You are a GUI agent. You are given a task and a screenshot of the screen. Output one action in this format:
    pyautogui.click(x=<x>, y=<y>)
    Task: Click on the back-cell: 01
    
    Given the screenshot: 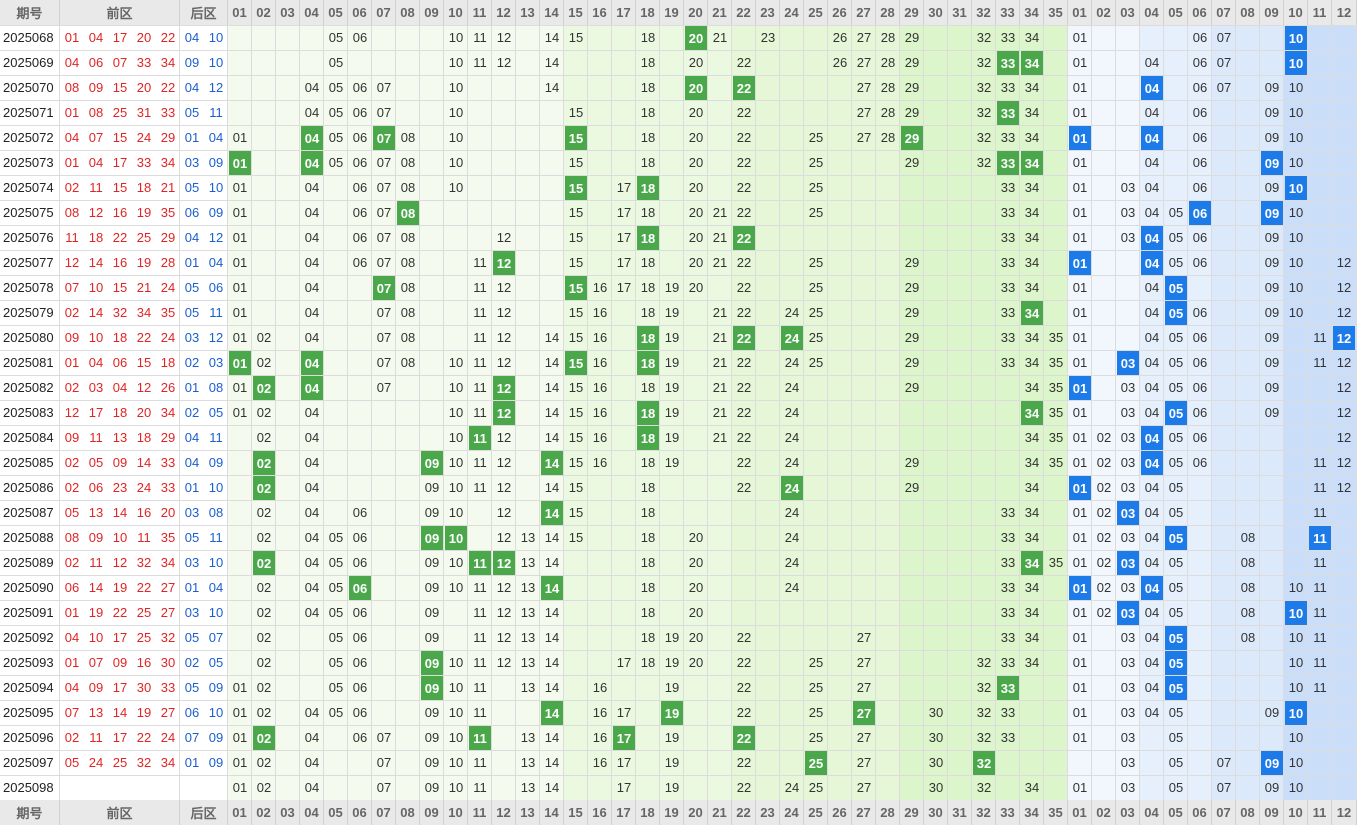 What is the action you would take?
    pyautogui.click(x=1080, y=412)
    